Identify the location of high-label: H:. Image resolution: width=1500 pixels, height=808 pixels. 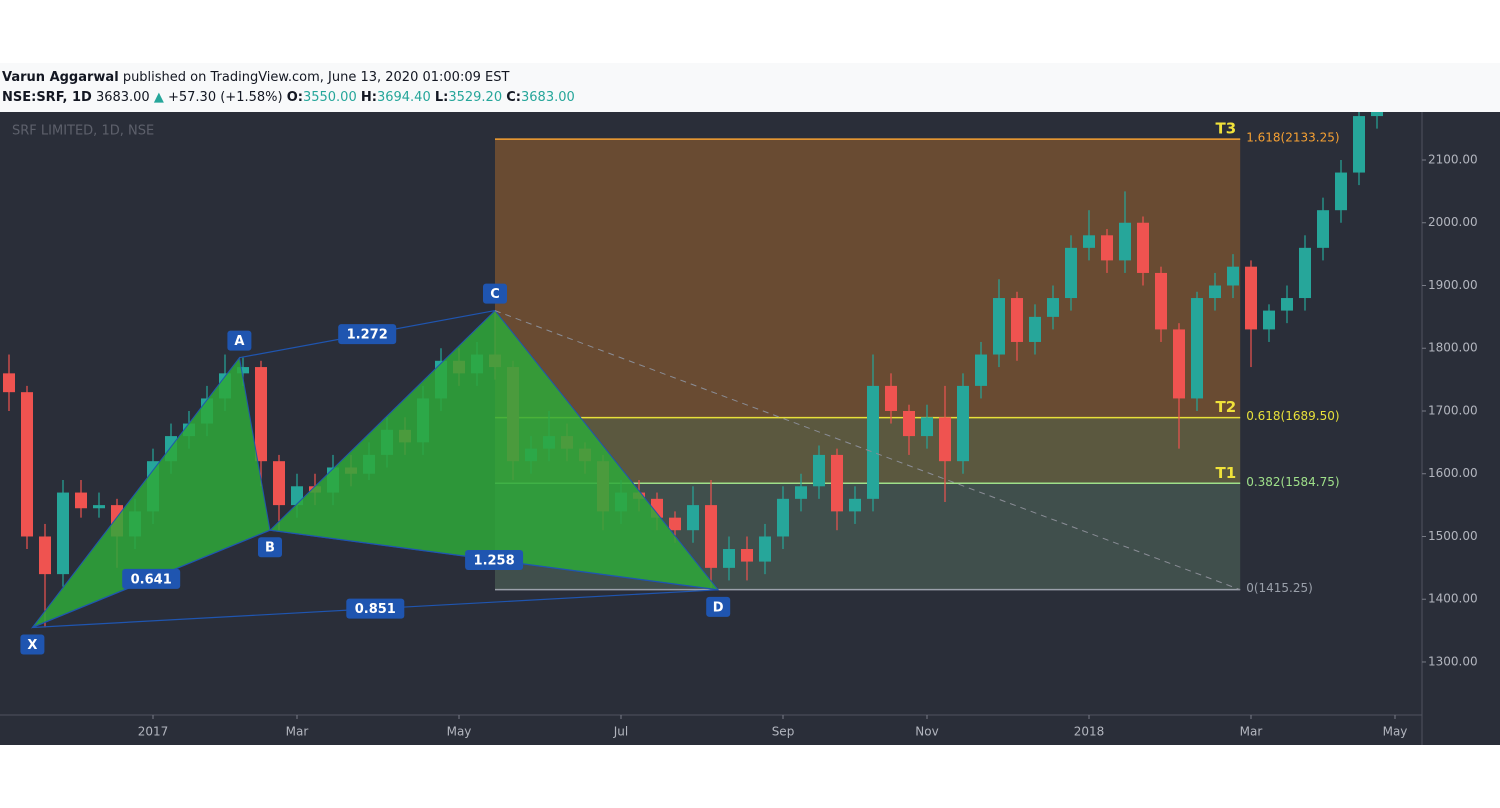
(369, 97).